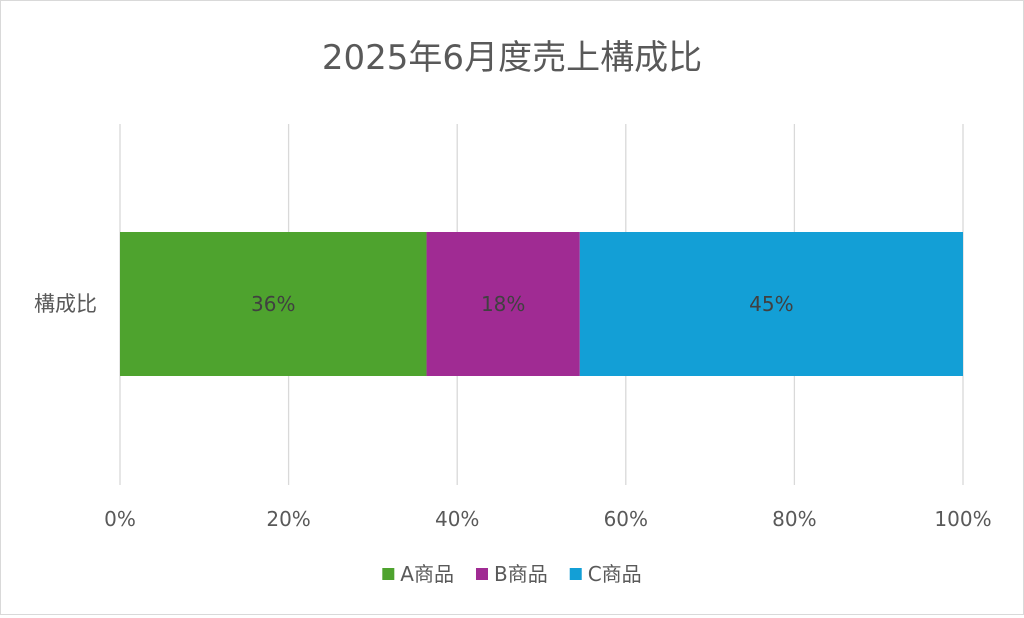 This screenshot has width=1024, height=618. What do you see at coordinates (120, 519) in the screenshot?
I see `x-axis-tick-label: 0%` at bounding box center [120, 519].